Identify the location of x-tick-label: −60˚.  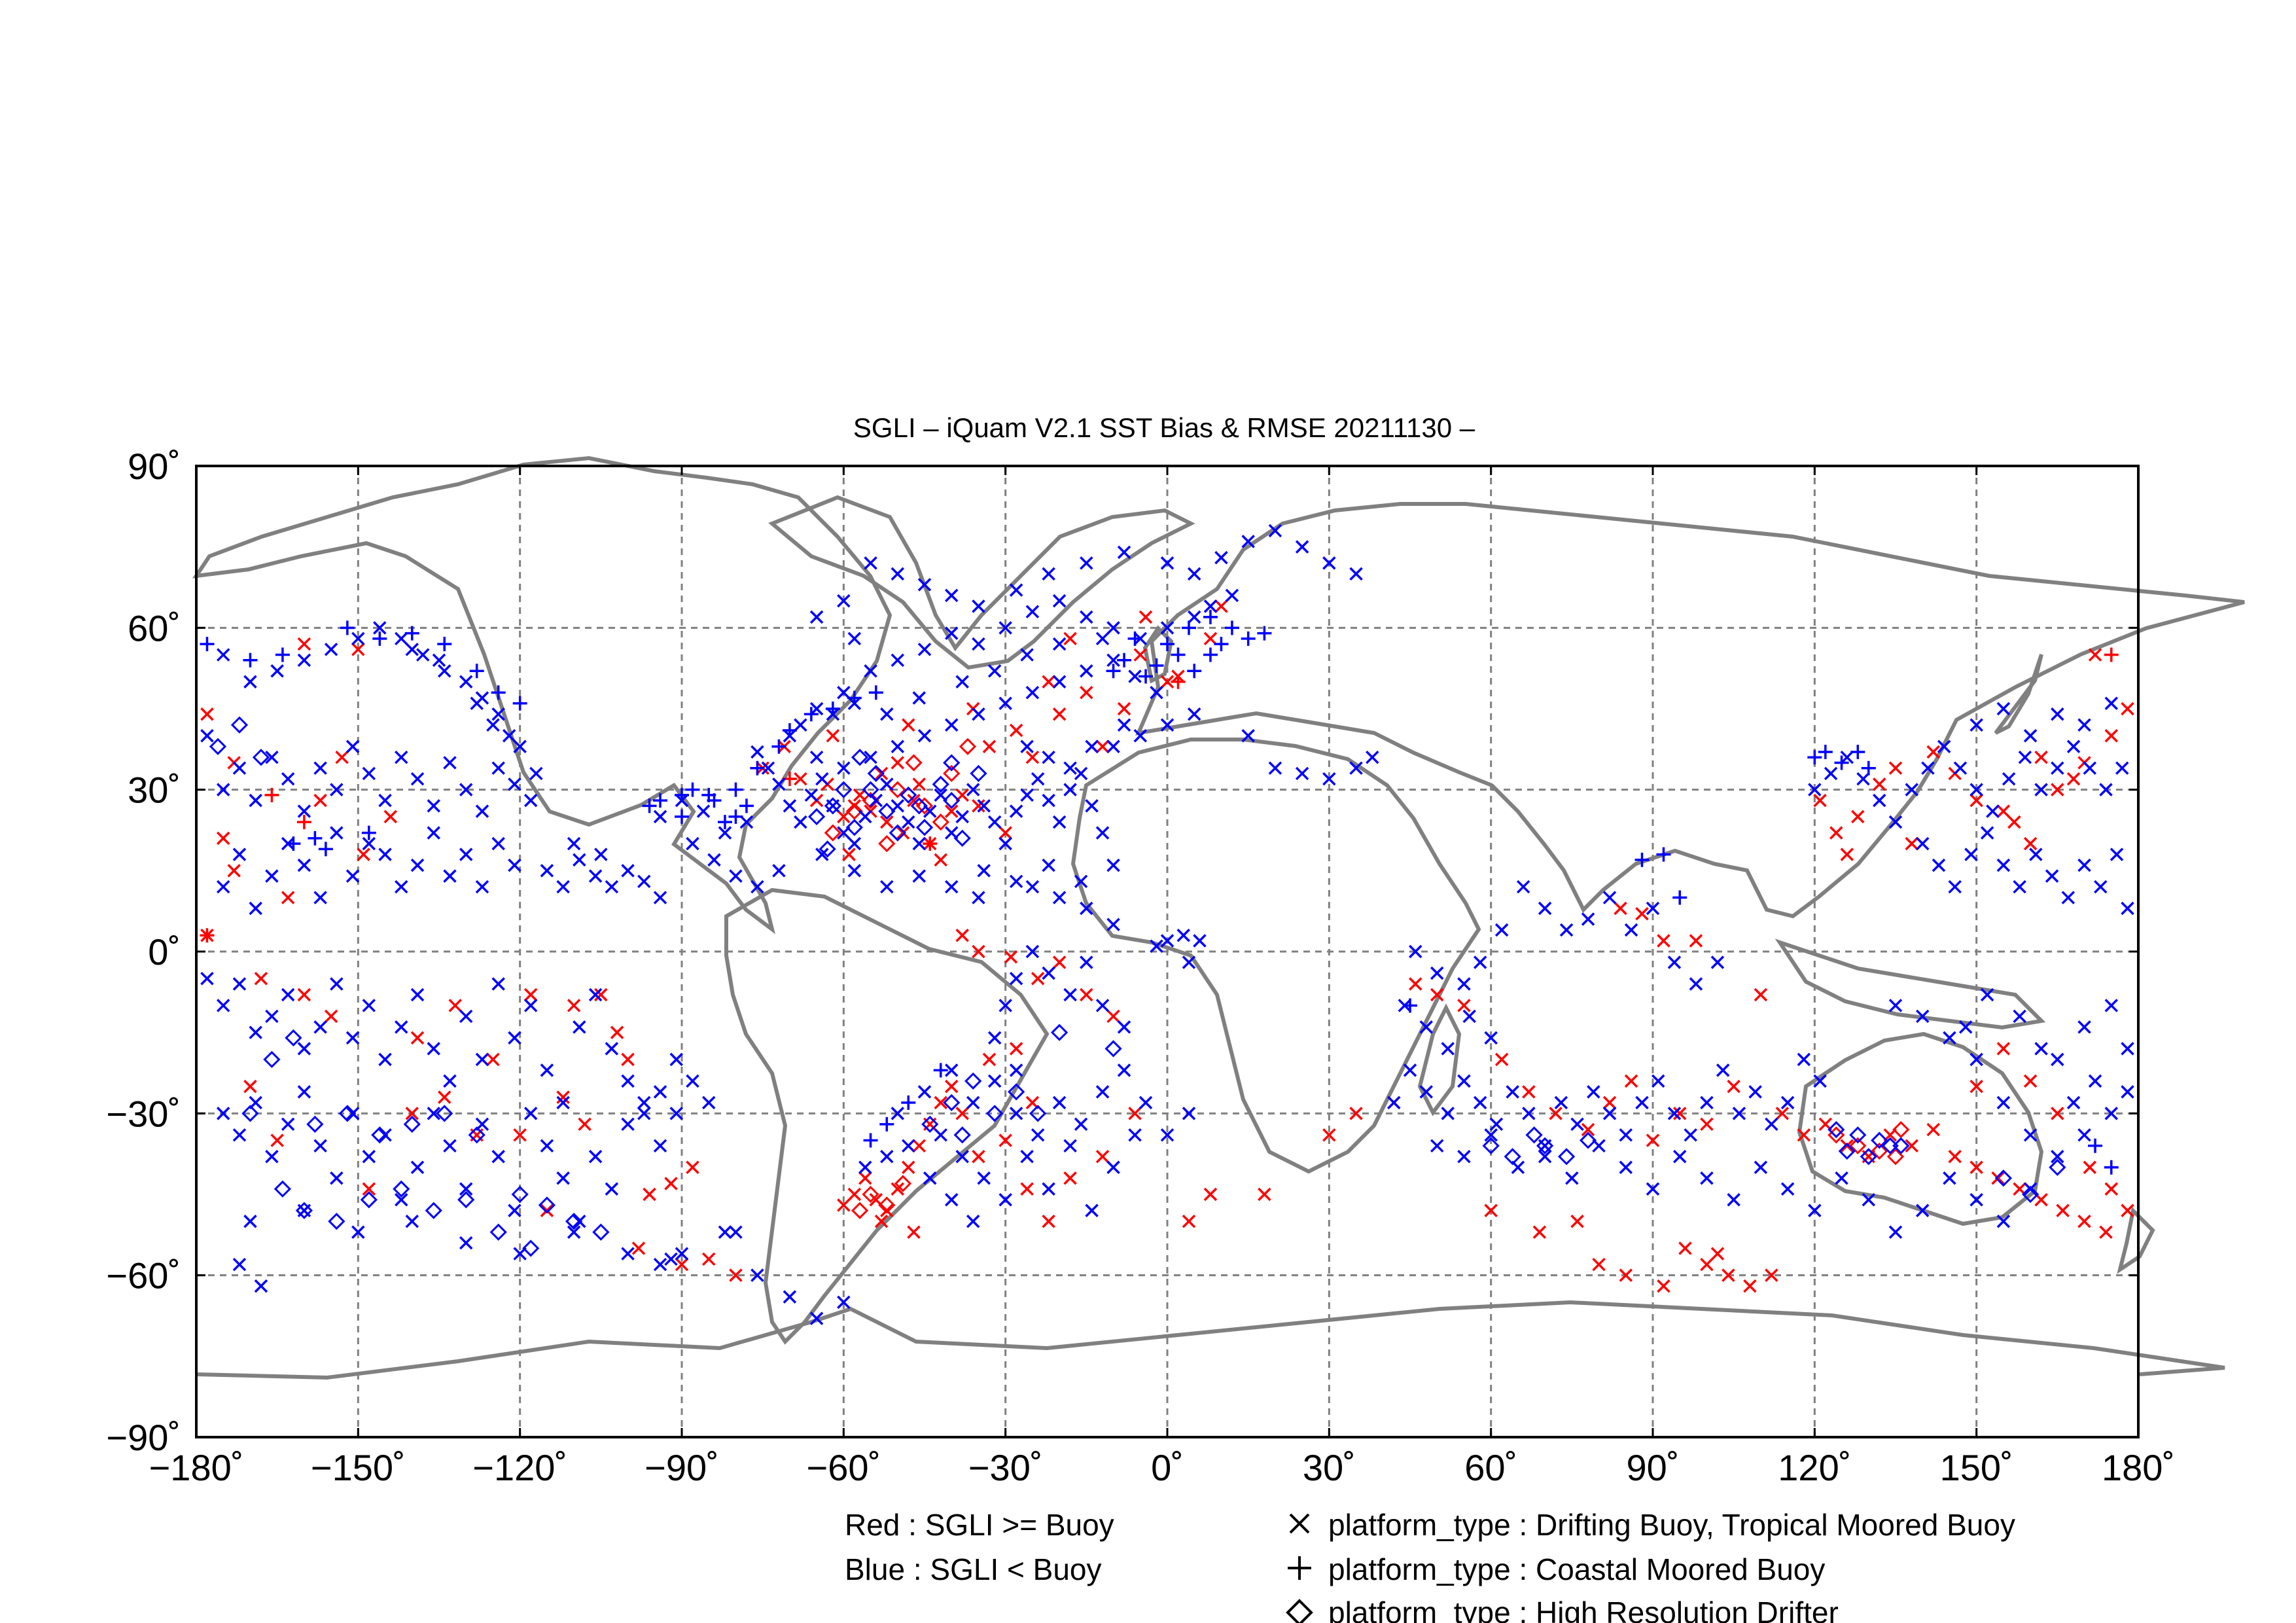
(844, 1468).